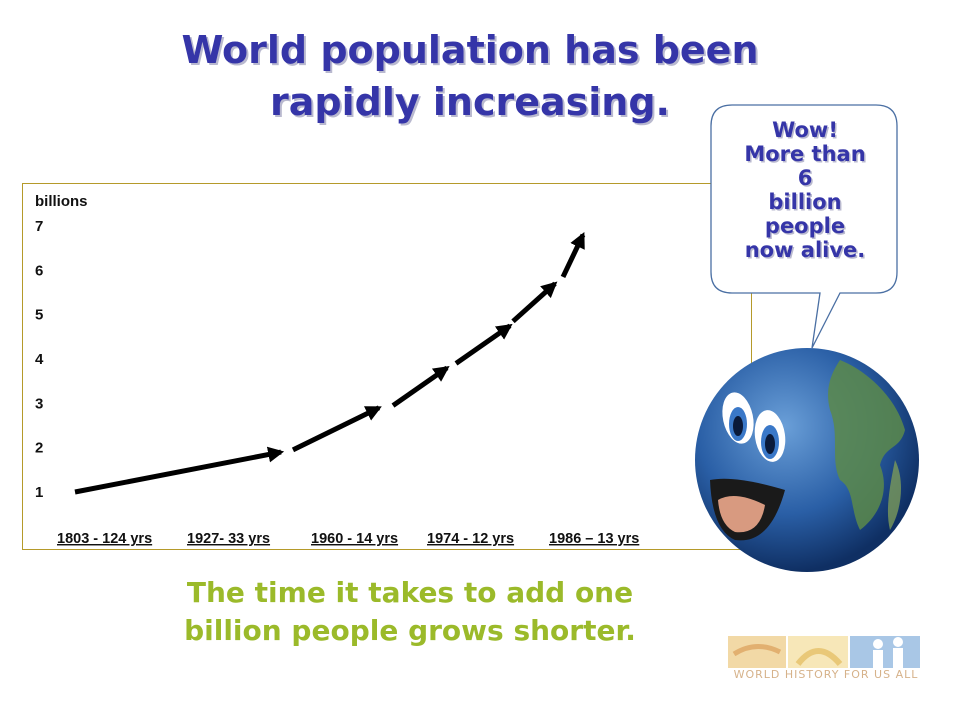  I want to click on y-tick-label: 2, so click(39, 448).